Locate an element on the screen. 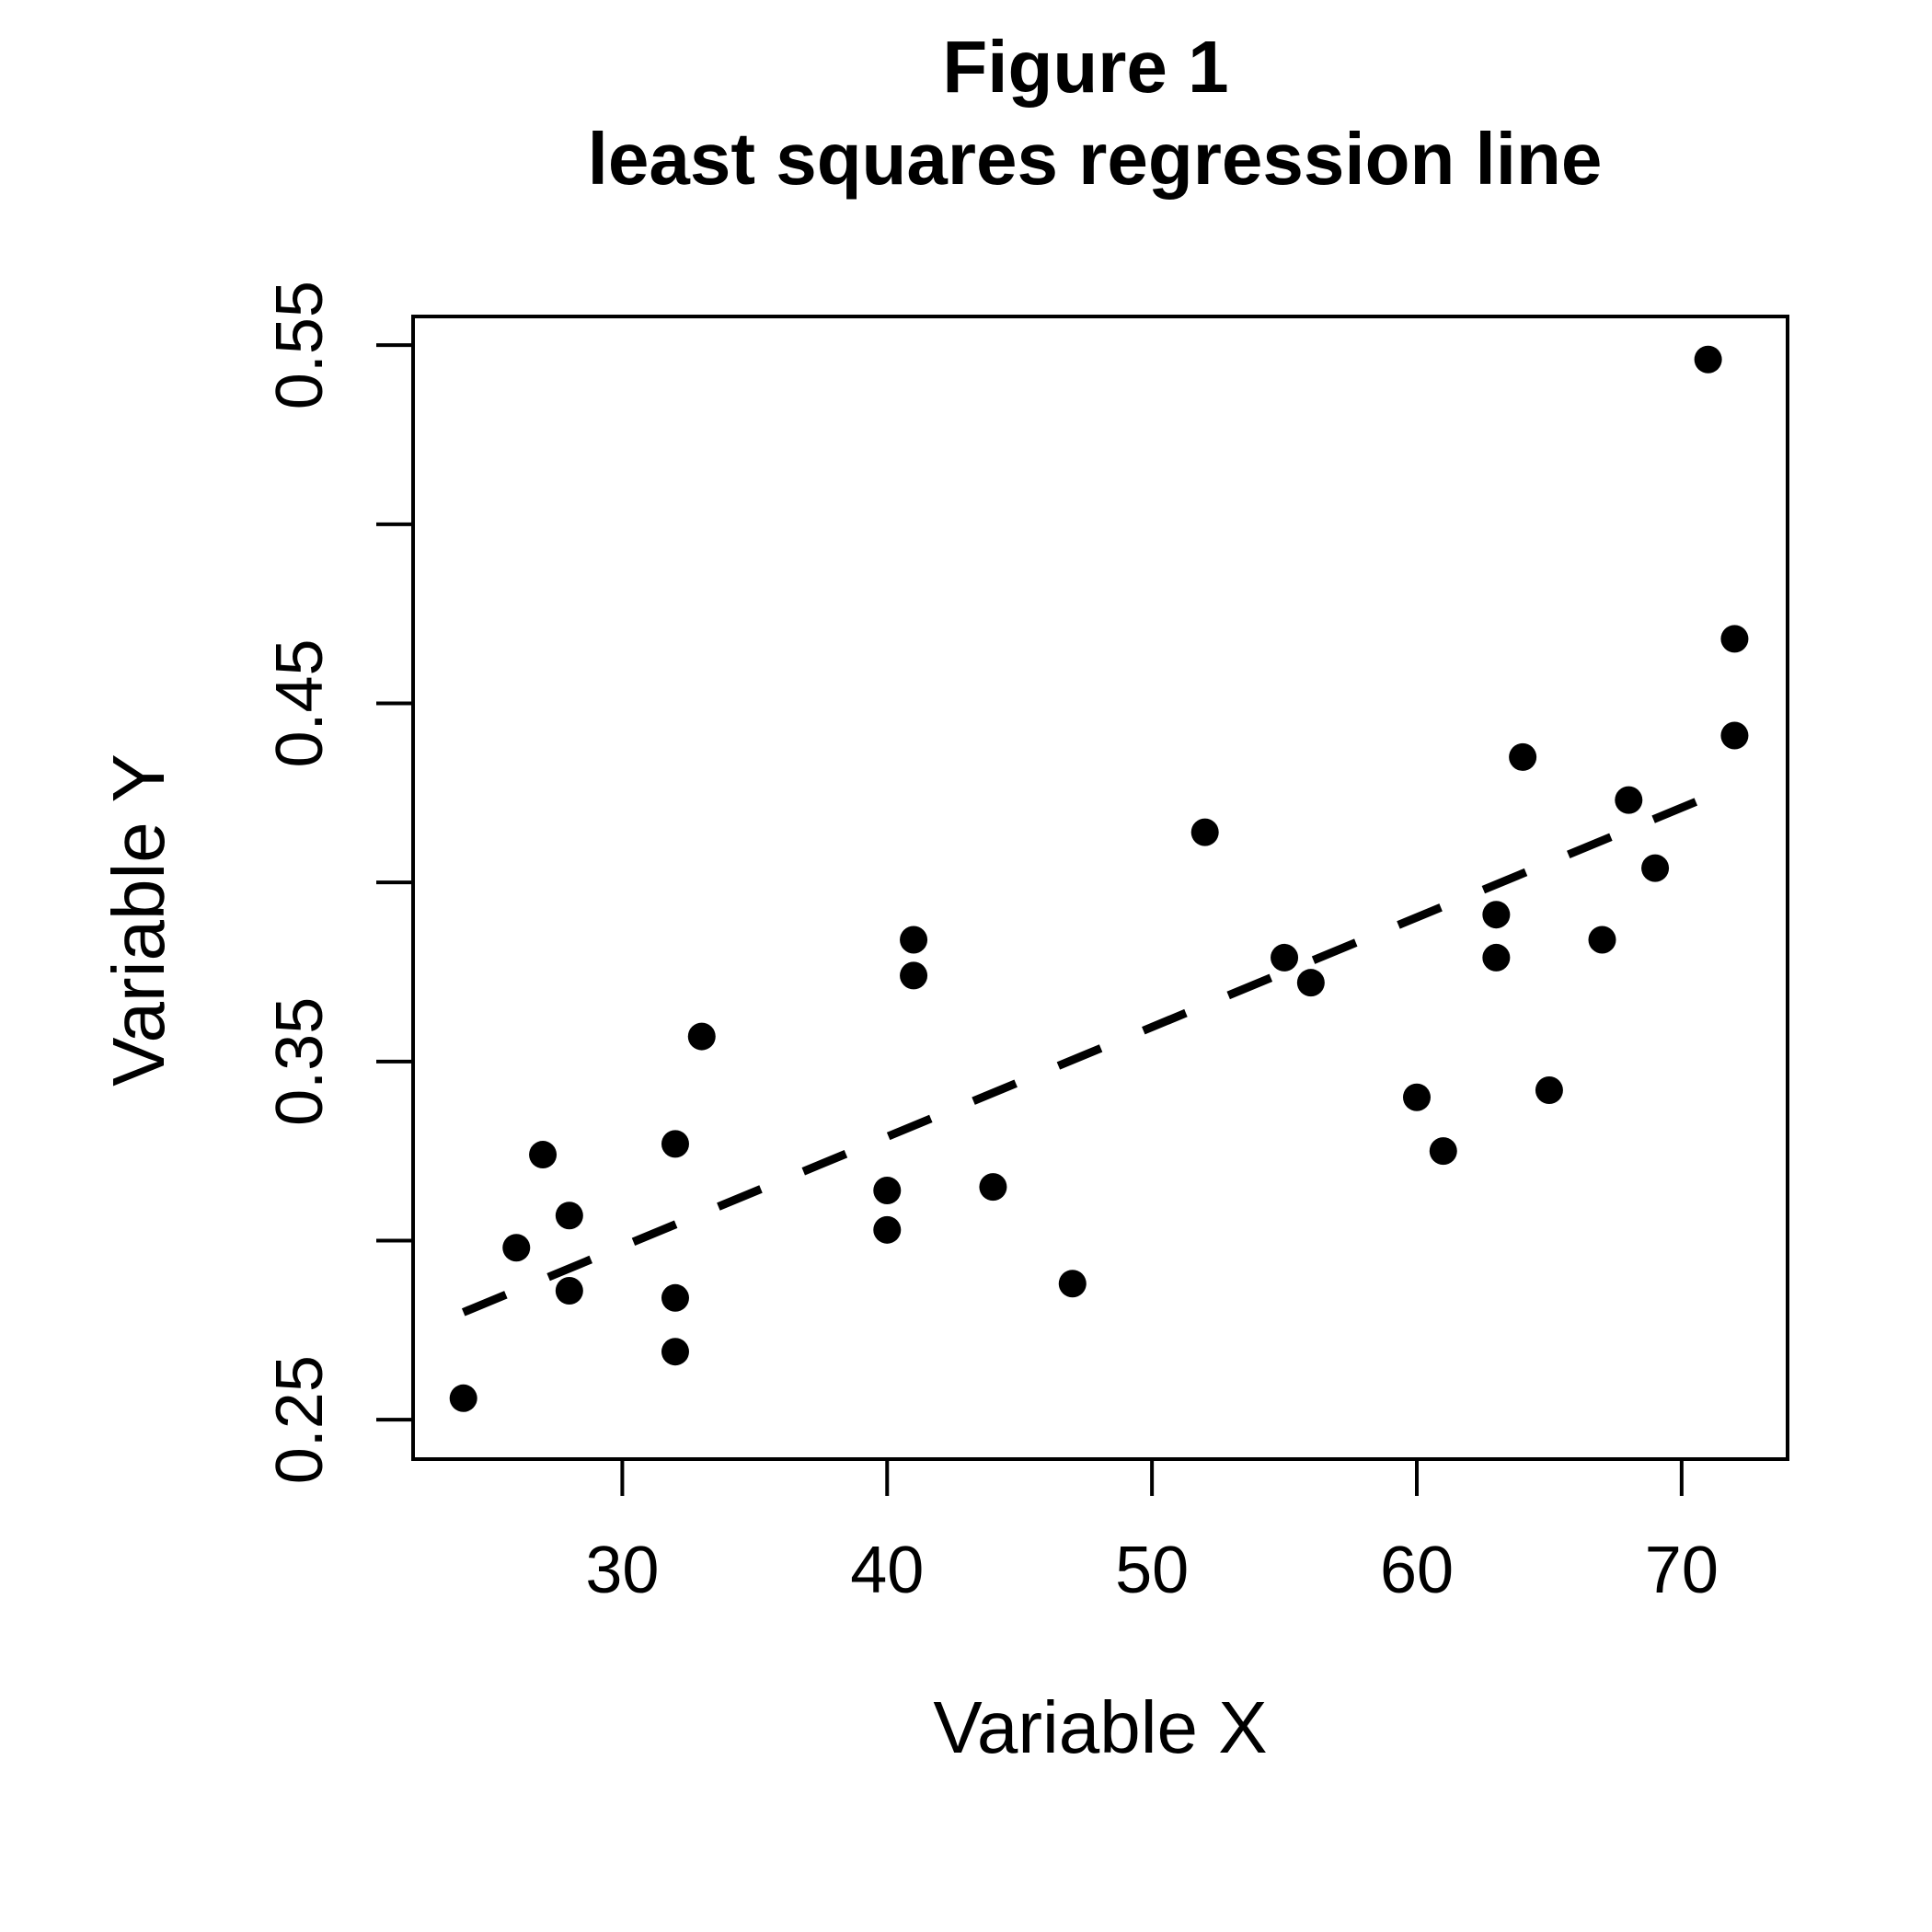 This screenshot has height=1932, width=1932. x-tick-label: 40 is located at coordinates (887, 1570).